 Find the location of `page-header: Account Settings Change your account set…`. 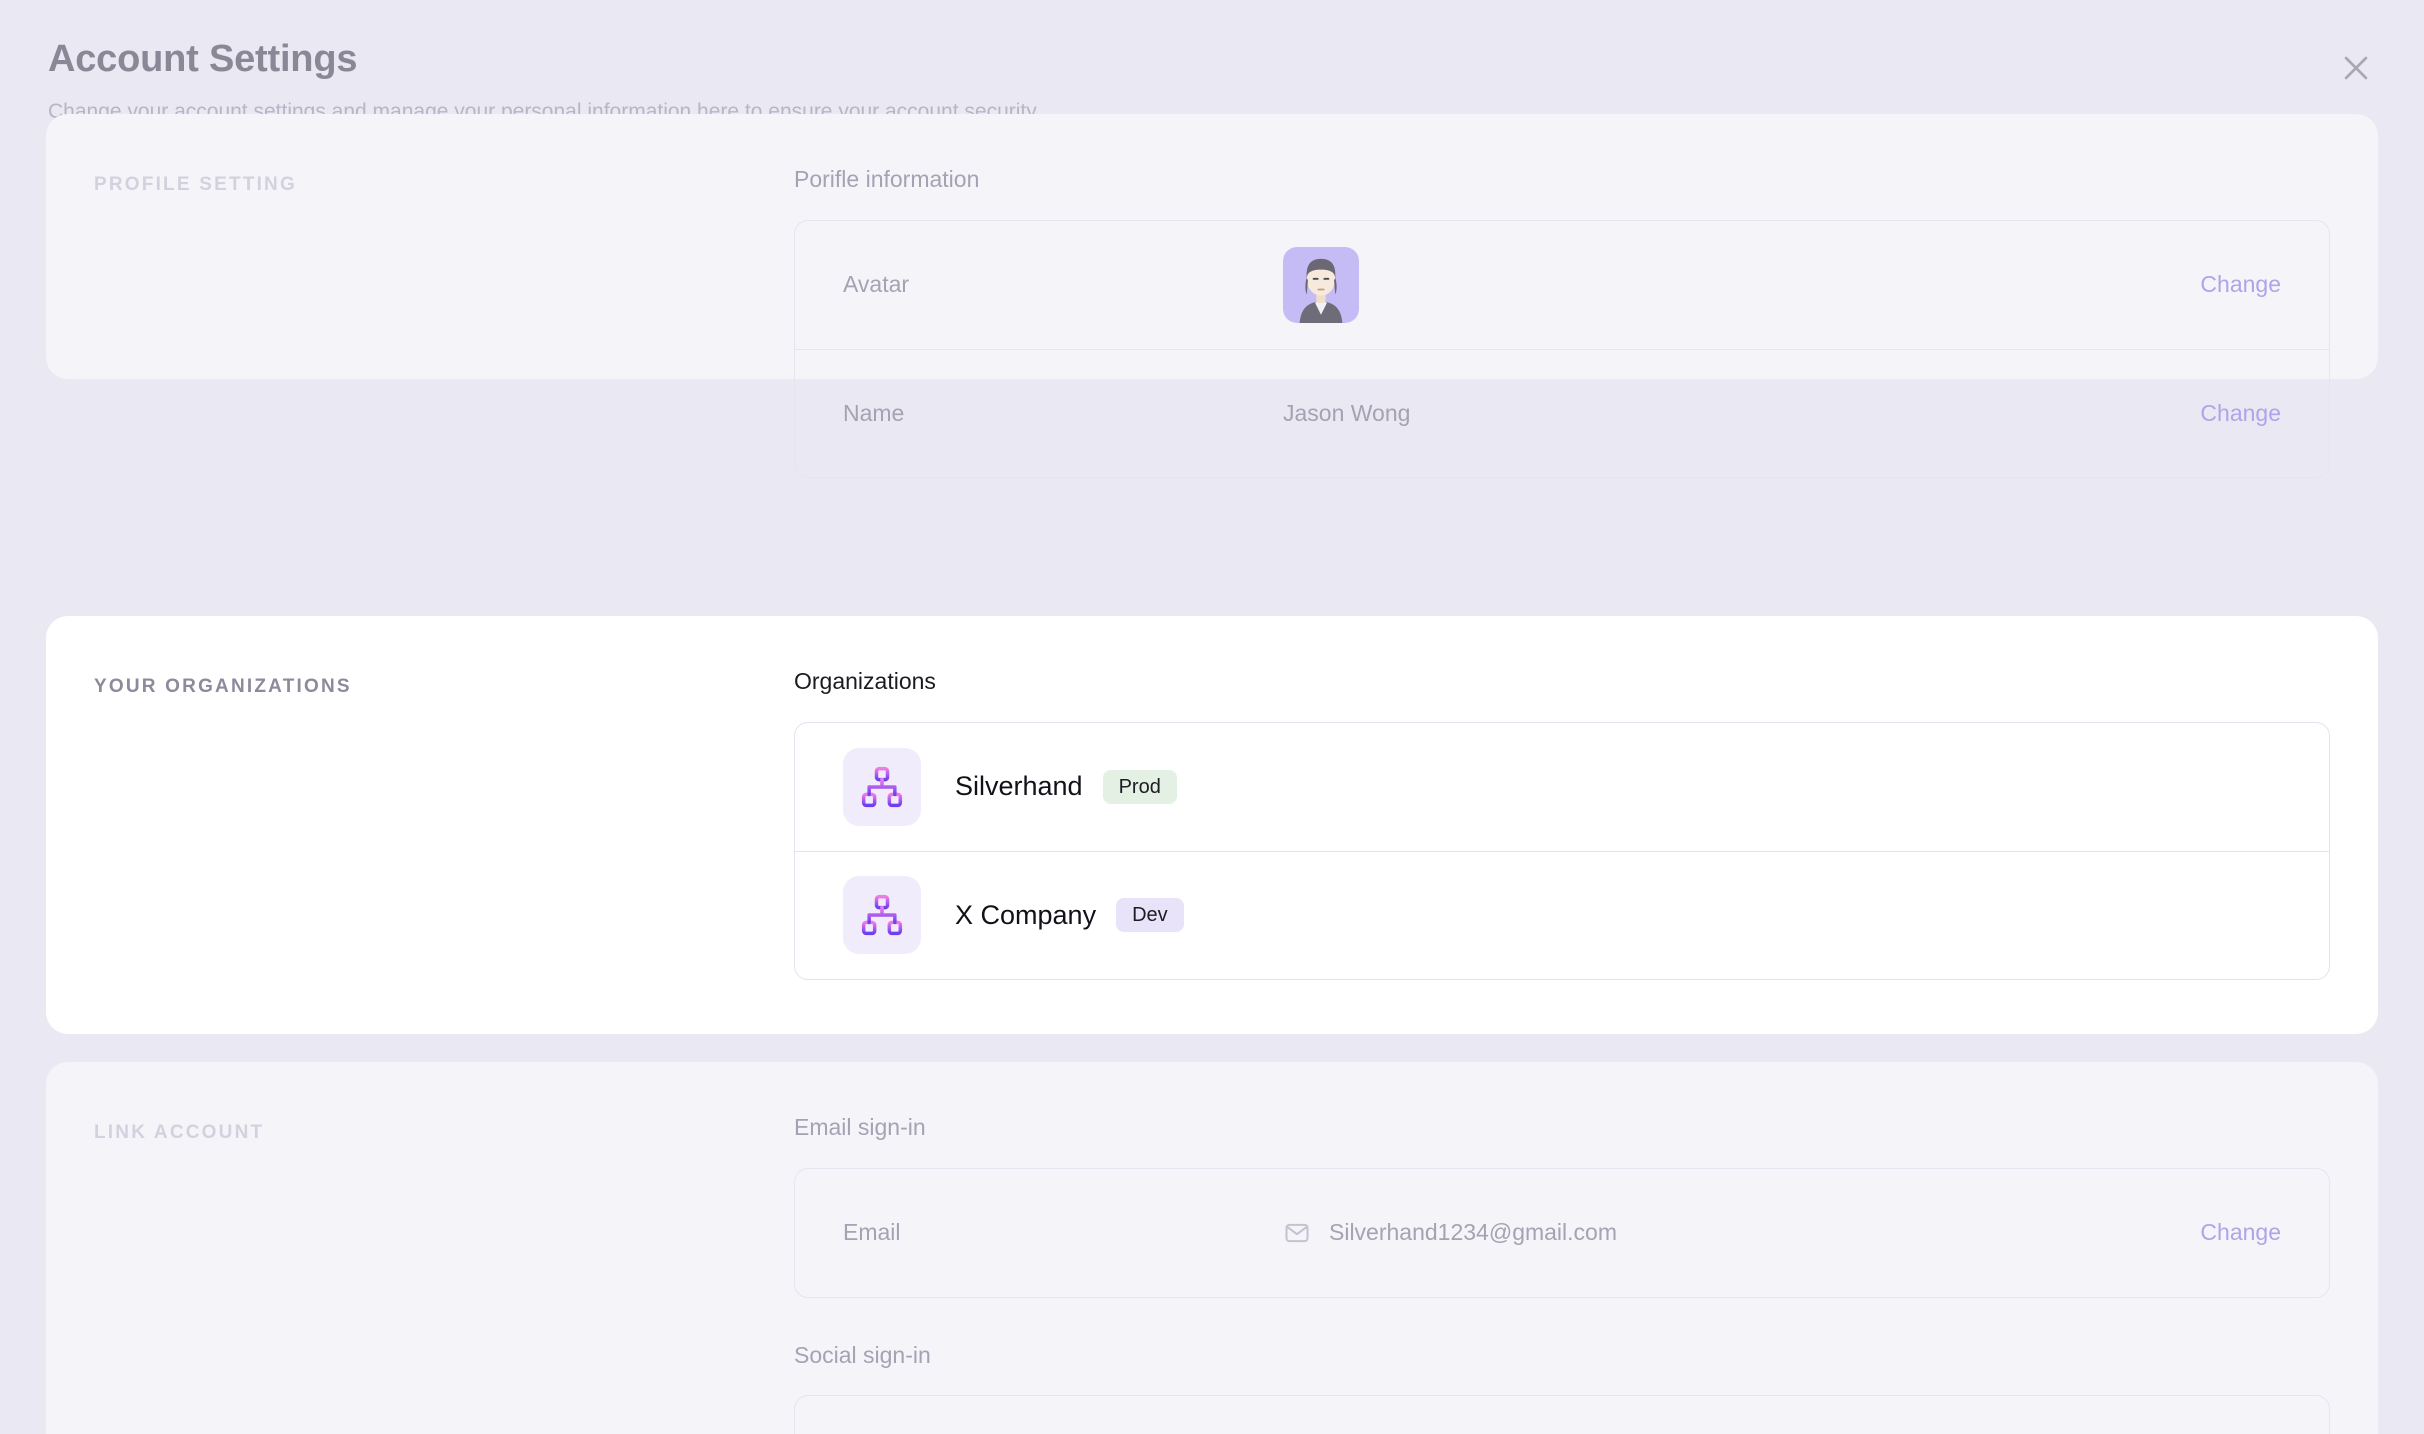

page-header: Account Settings Change your account set… is located at coordinates (544, 81).